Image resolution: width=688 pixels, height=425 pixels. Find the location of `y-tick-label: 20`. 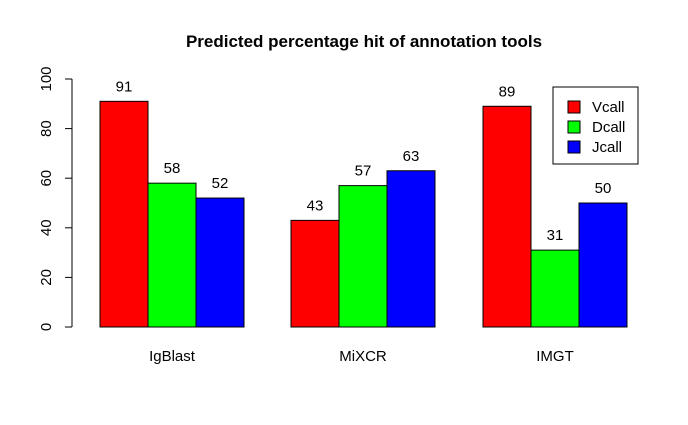

y-tick-label: 20 is located at coordinates (46, 277).